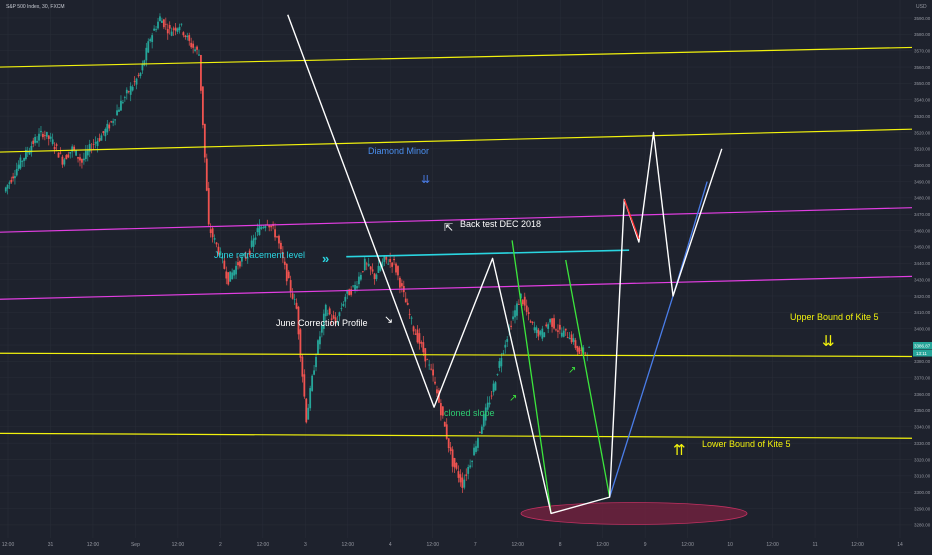 The width and height of the screenshot is (932, 555). Describe the element at coordinates (922, 67) in the screenshot. I see `y-tick-label: 3560.00` at that location.